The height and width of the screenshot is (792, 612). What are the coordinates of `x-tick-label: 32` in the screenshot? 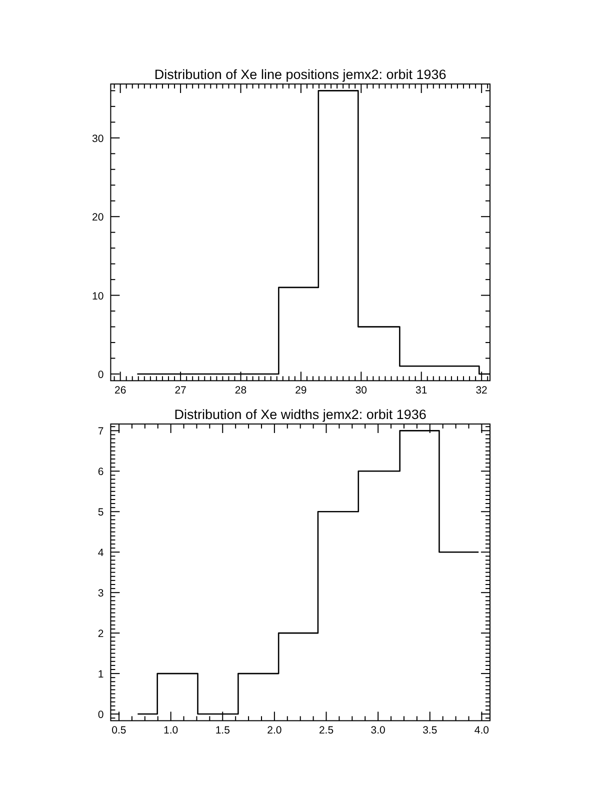 It's located at (482, 390).